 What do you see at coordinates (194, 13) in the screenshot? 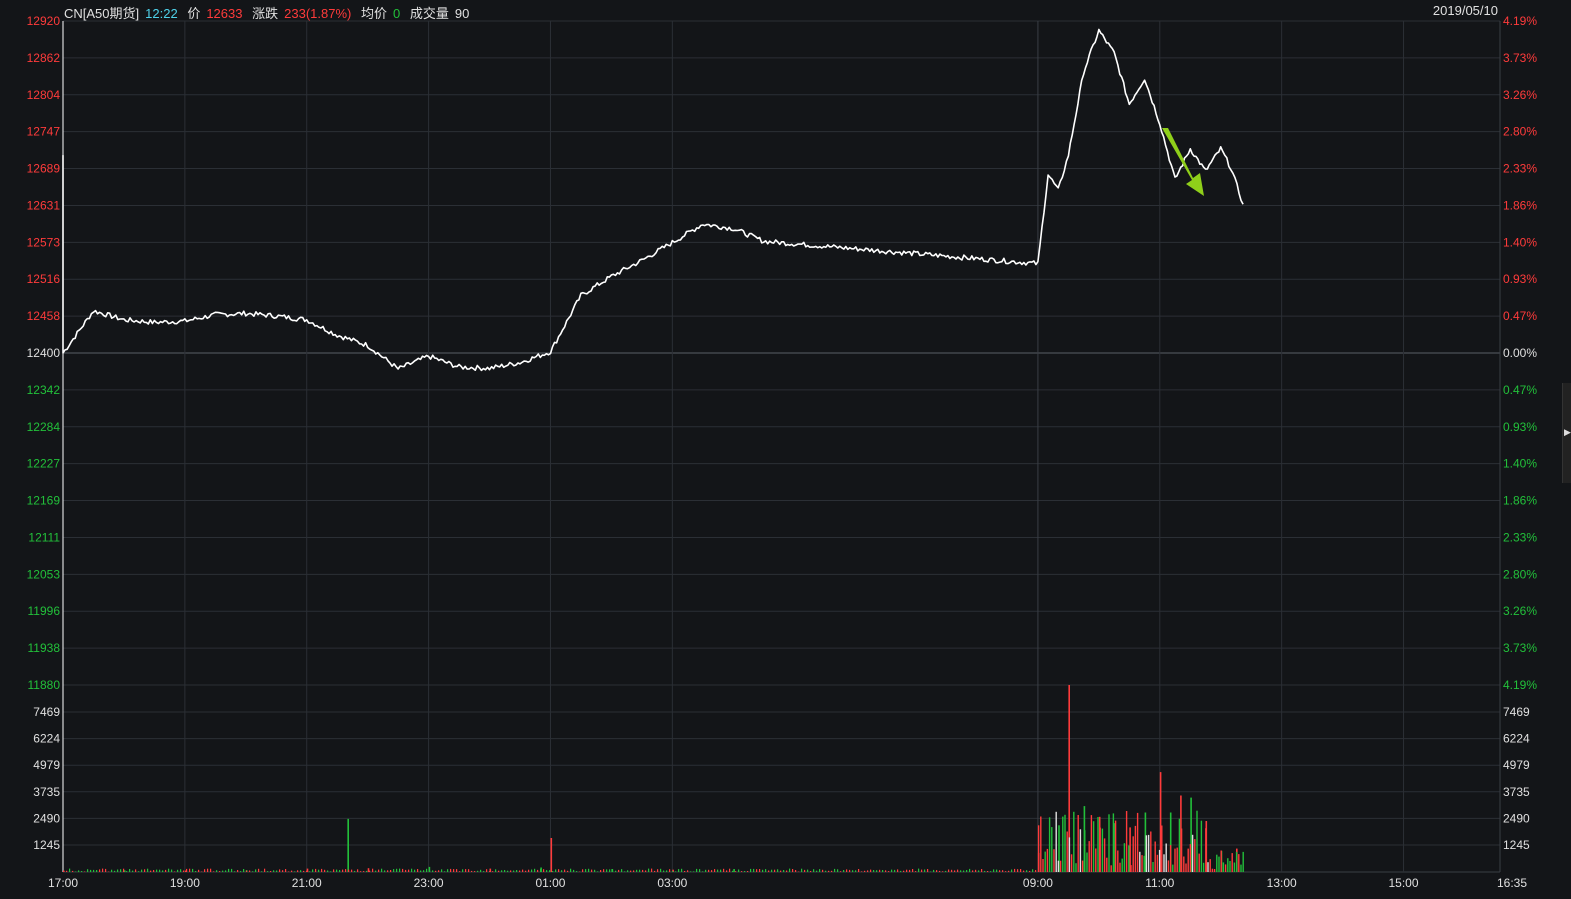
I see `price-label: 价` at bounding box center [194, 13].